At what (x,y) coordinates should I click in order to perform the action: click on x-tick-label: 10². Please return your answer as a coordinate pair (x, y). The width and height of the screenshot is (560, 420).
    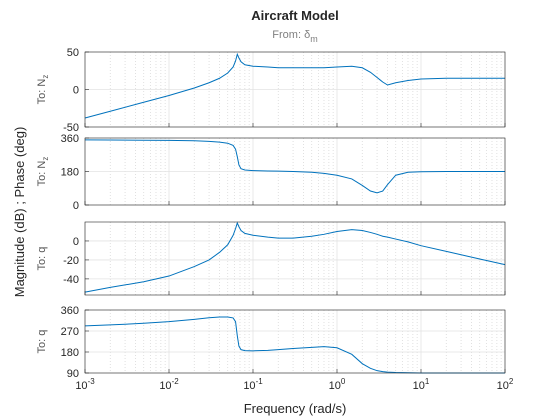
    Looking at the image, I should click on (505, 384).